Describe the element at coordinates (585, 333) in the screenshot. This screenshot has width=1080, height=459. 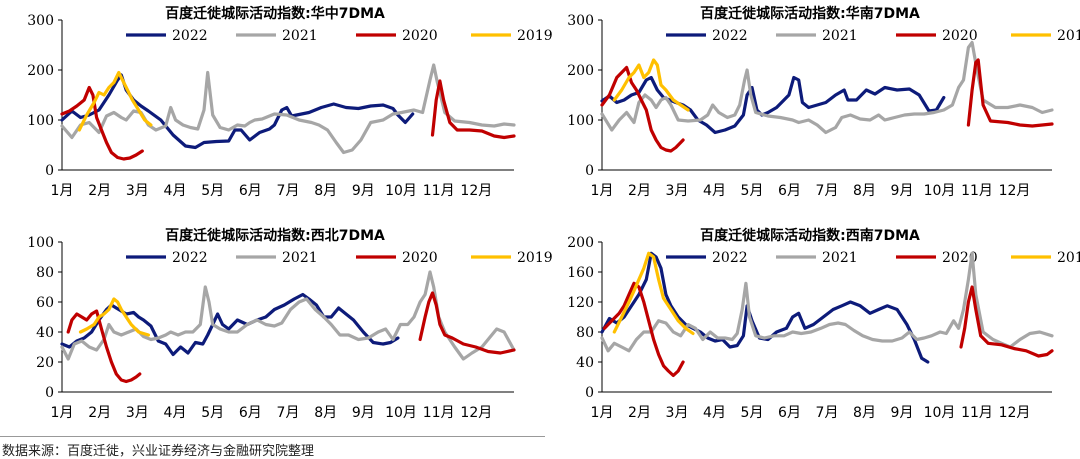
I see `y-tick-label: 80` at that location.